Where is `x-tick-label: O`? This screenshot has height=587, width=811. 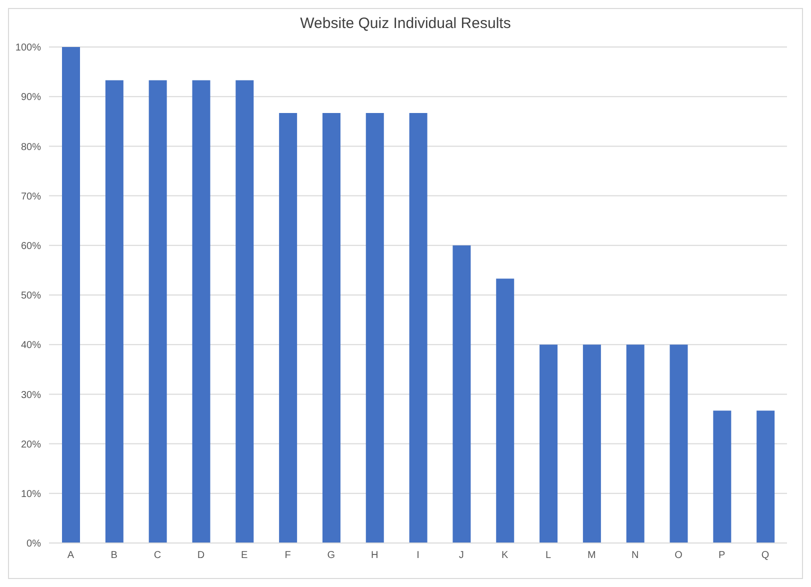 x-tick-label: O is located at coordinates (678, 556).